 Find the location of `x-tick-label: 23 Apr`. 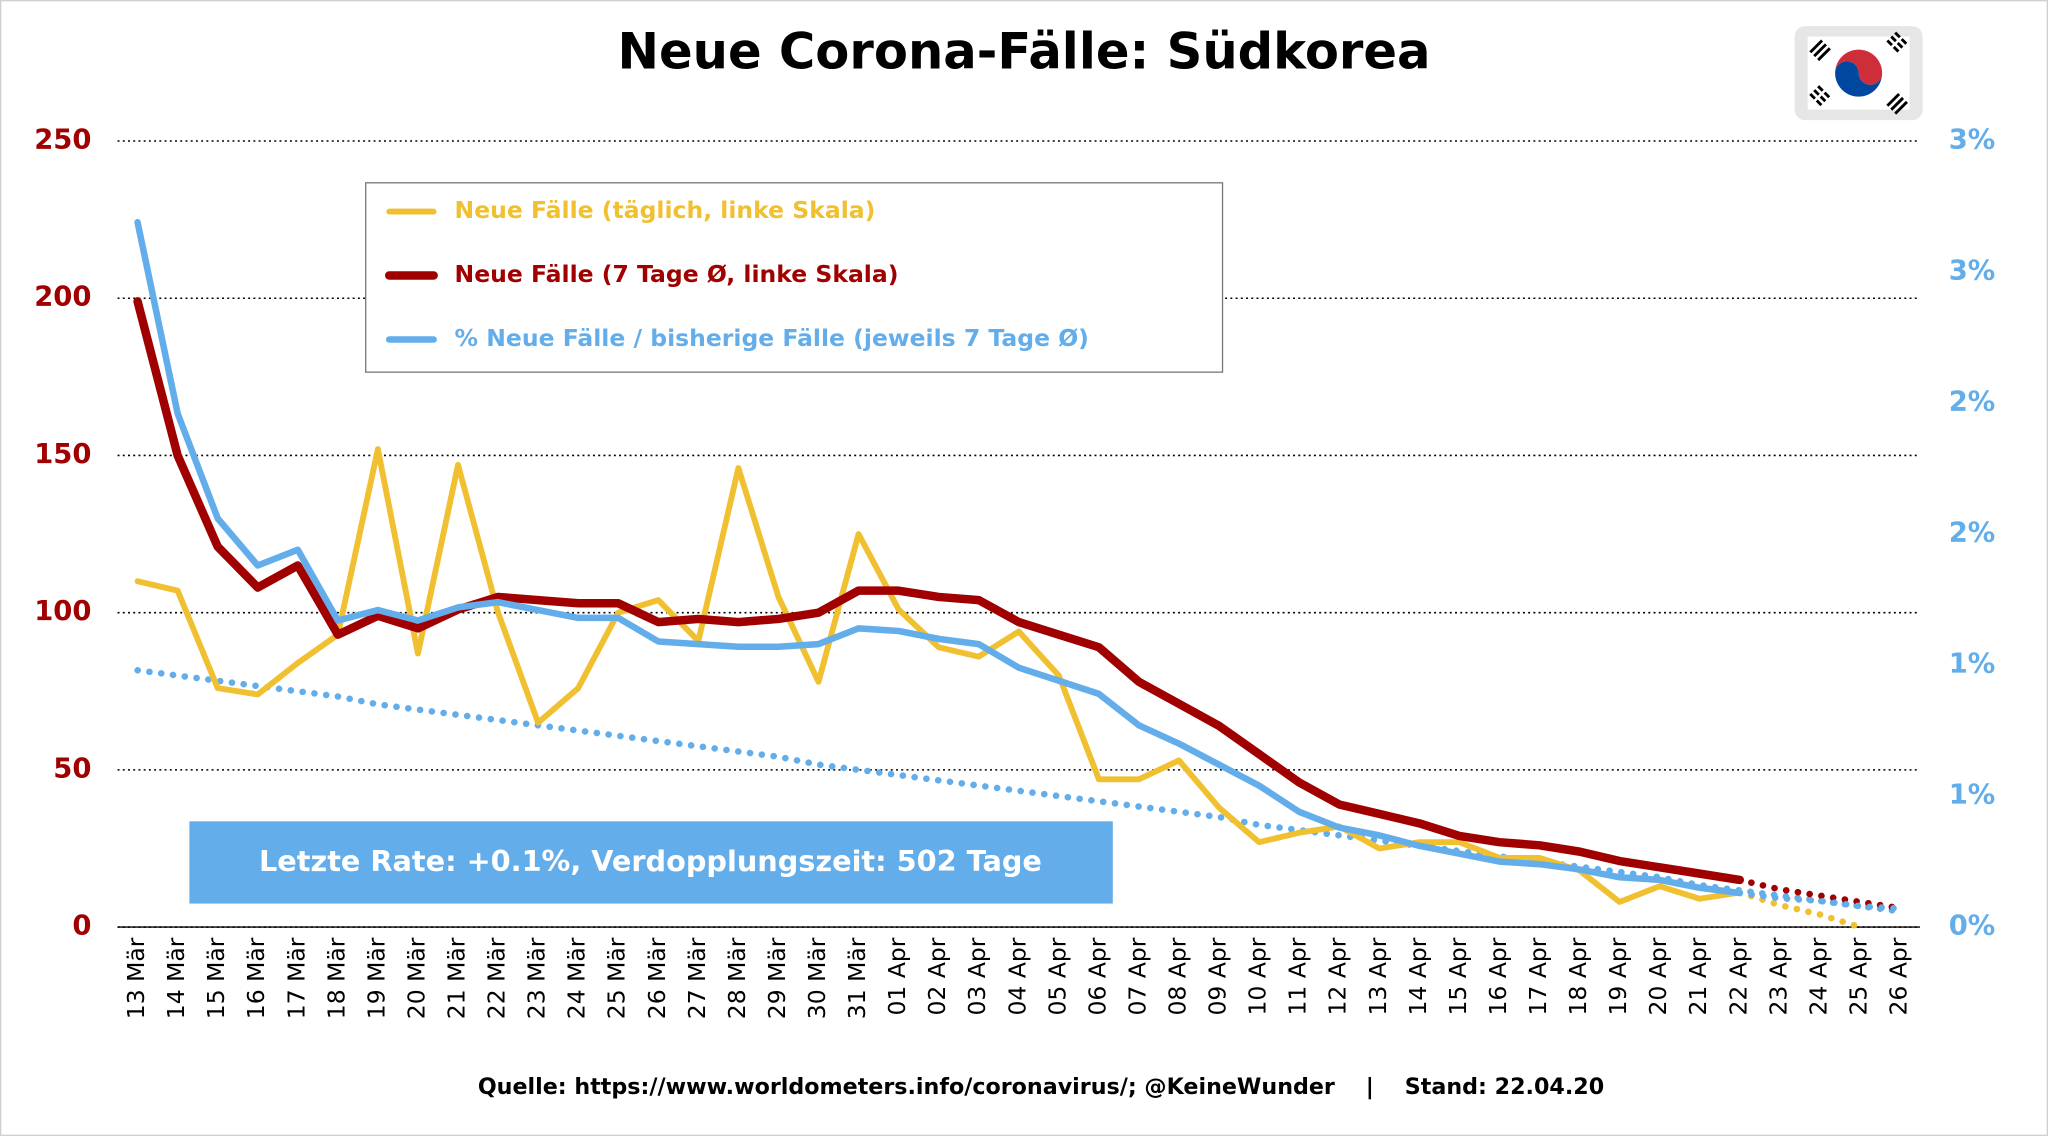

x-tick-label: 23 Apr is located at coordinates (1778, 976).